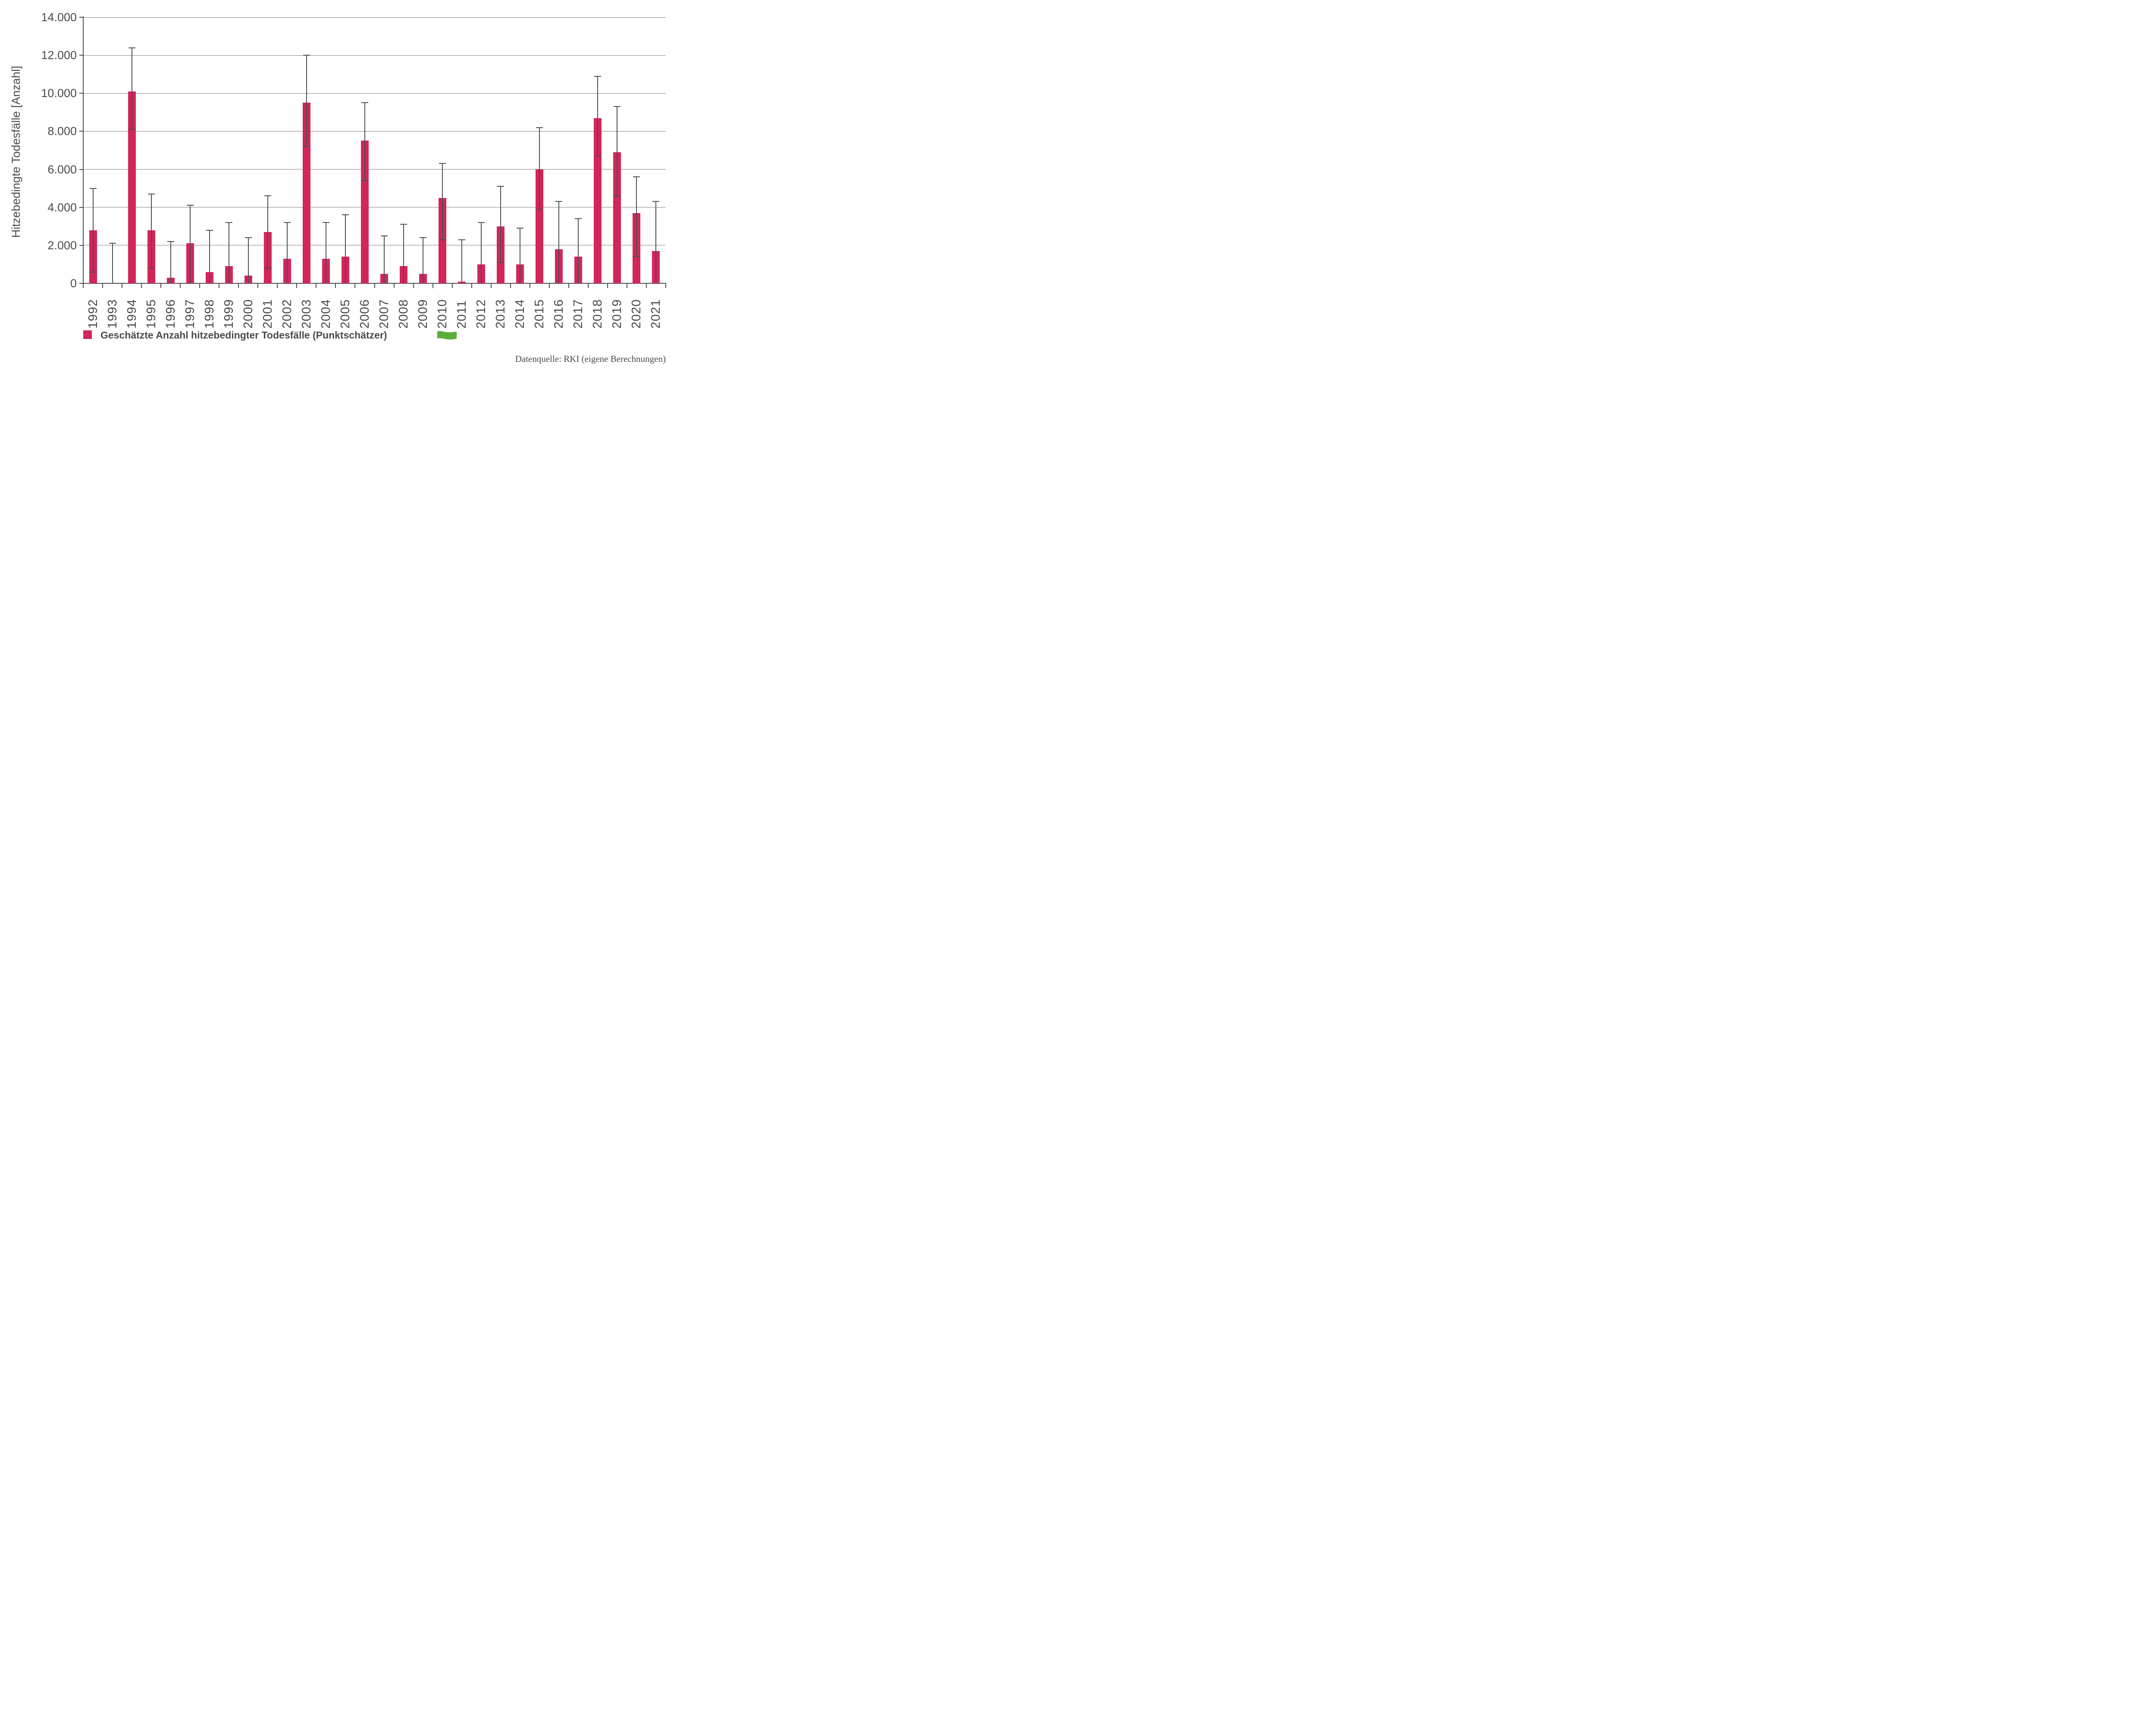  Describe the element at coordinates (423, 314) in the screenshot. I see `x-tick-label-2009: 2009` at that location.